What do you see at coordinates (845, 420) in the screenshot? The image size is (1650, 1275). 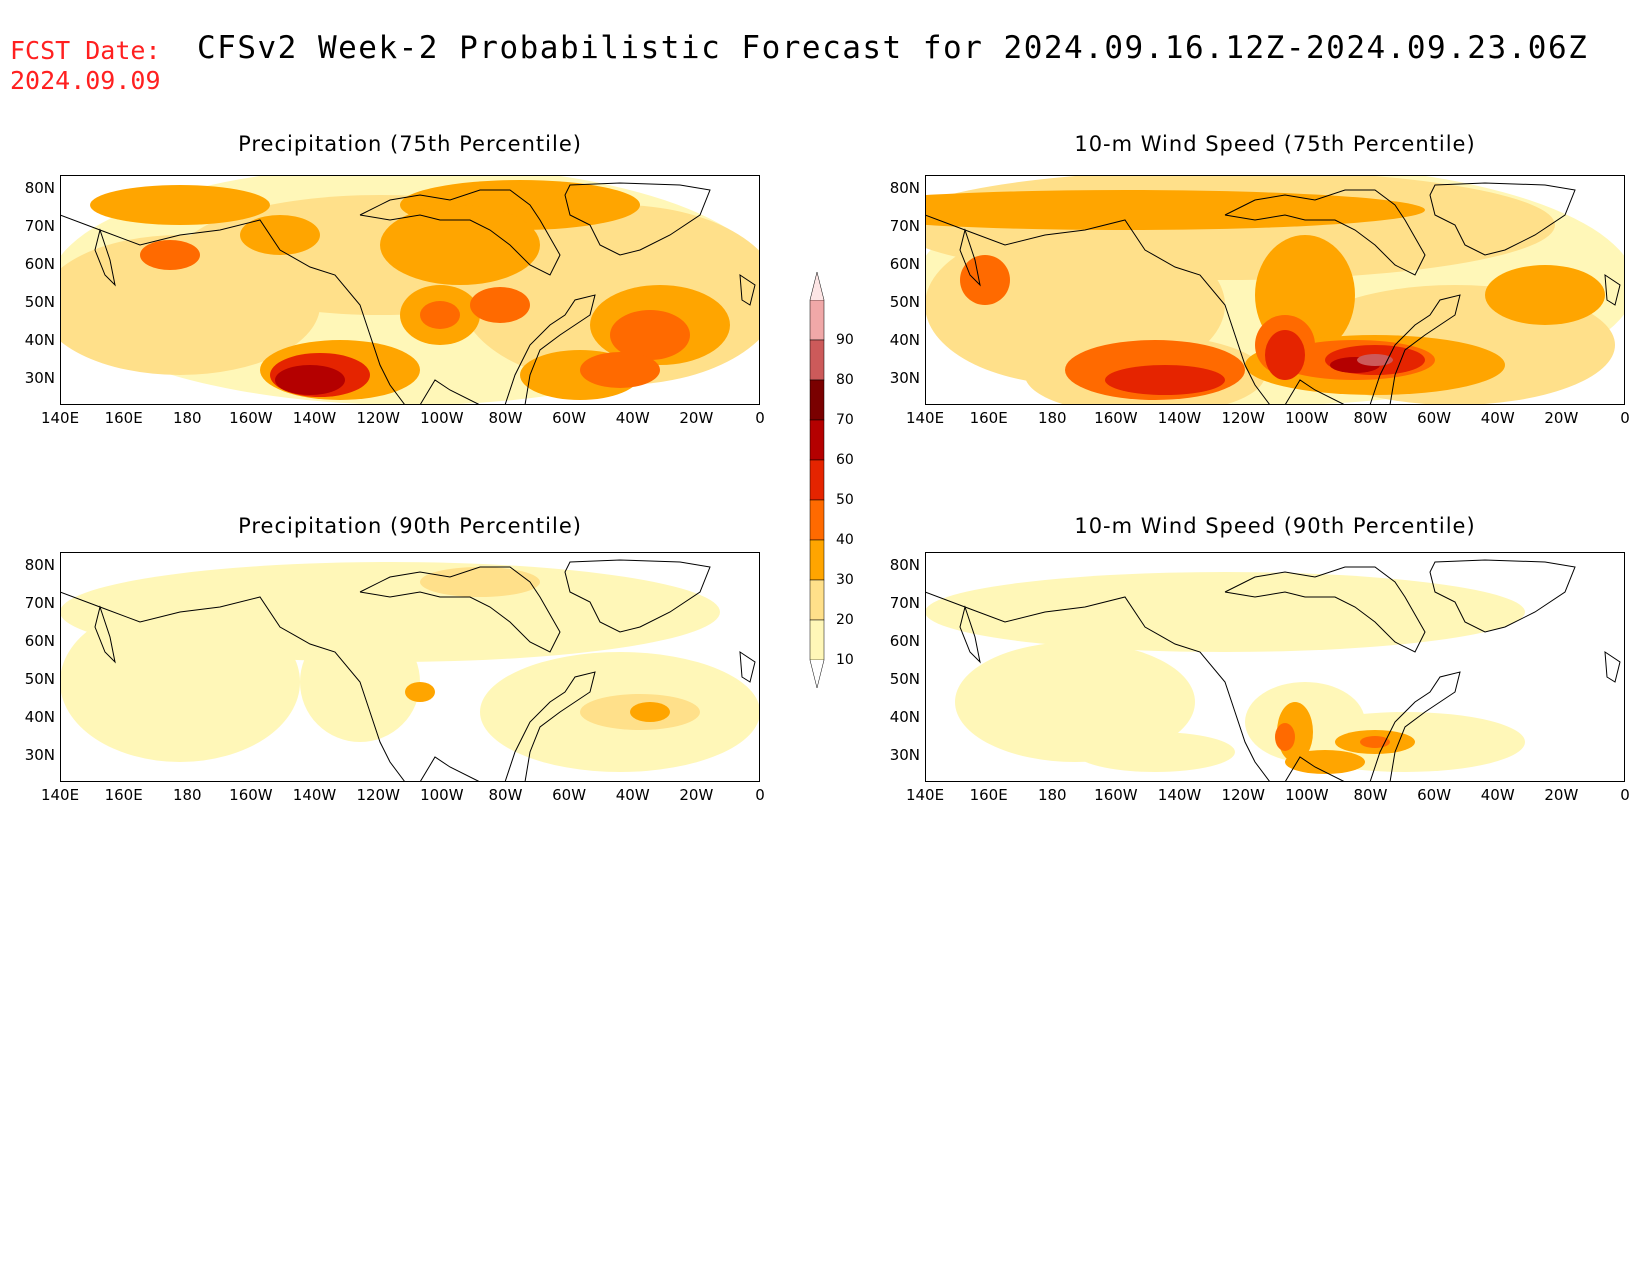 I see `colorbar-label: 70` at bounding box center [845, 420].